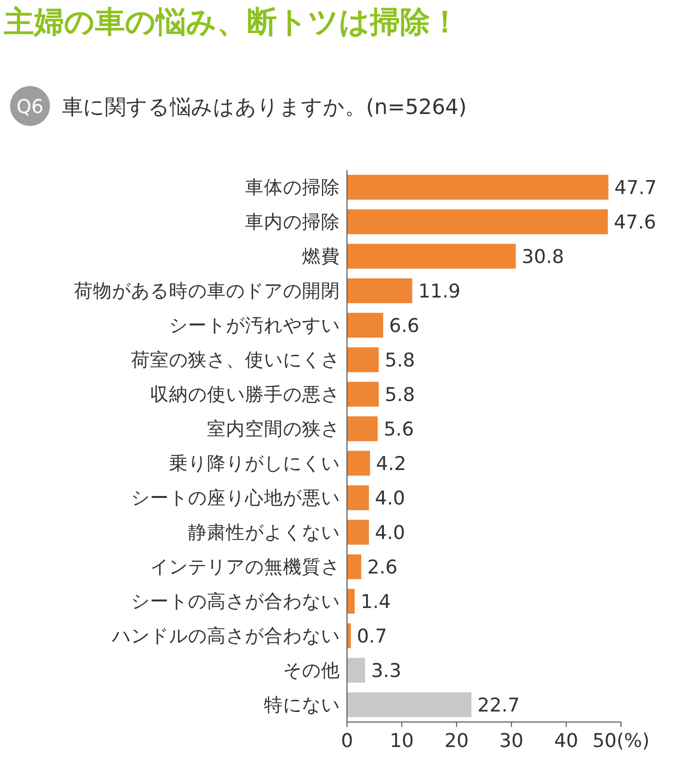  I want to click on chart-title: 主婦の車の悩み、断トツは掃除！, so click(231, 22).